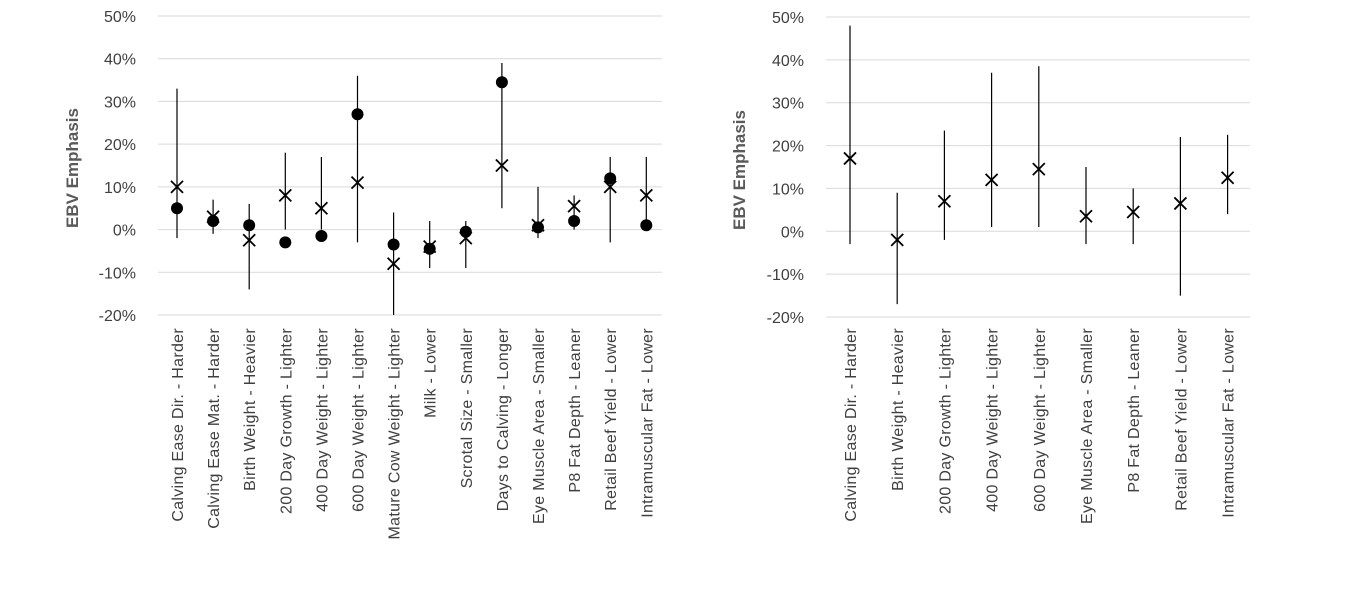 The image size is (1356, 600). I want to click on category-label: Calving Ease Mat. - Harder, so click(214, 428).